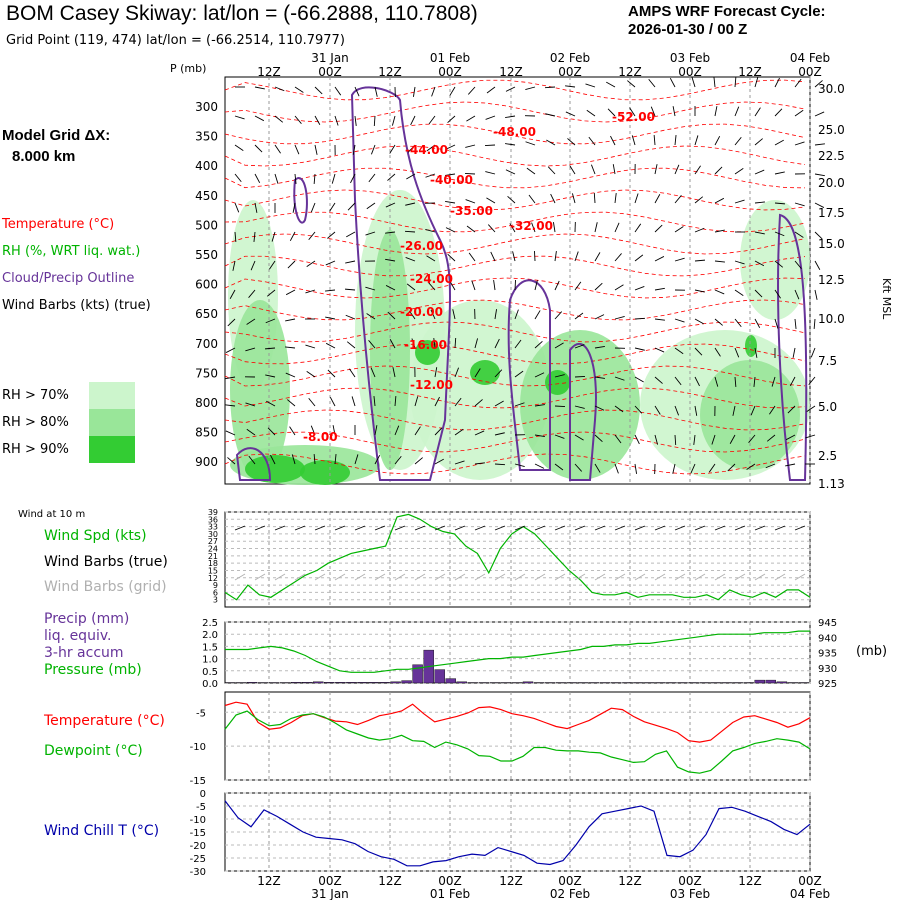 This screenshot has height=900, width=900. What do you see at coordinates (827, 684) in the screenshot?
I see `pressure-tick-label: 925` at bounding box center [827, 684].